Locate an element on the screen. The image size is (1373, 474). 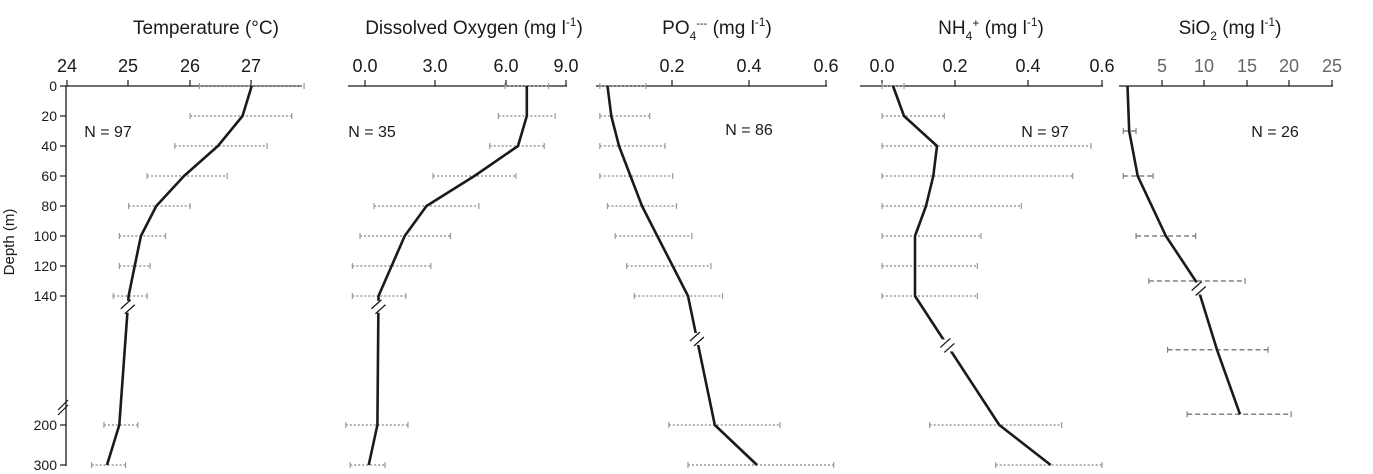
depth-axis-label: Depth (m) is located at coordinates (9, 242).